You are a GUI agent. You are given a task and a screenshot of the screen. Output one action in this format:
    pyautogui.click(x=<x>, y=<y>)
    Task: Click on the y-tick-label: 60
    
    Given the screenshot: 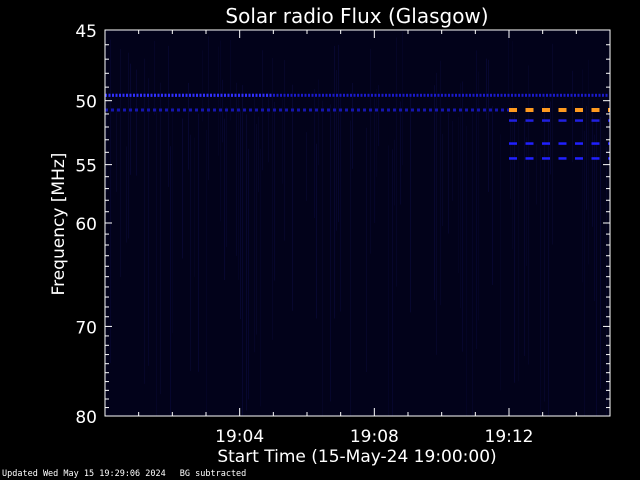 What is the action you would take?
    pyautogui.click(x=86, y=225)
    